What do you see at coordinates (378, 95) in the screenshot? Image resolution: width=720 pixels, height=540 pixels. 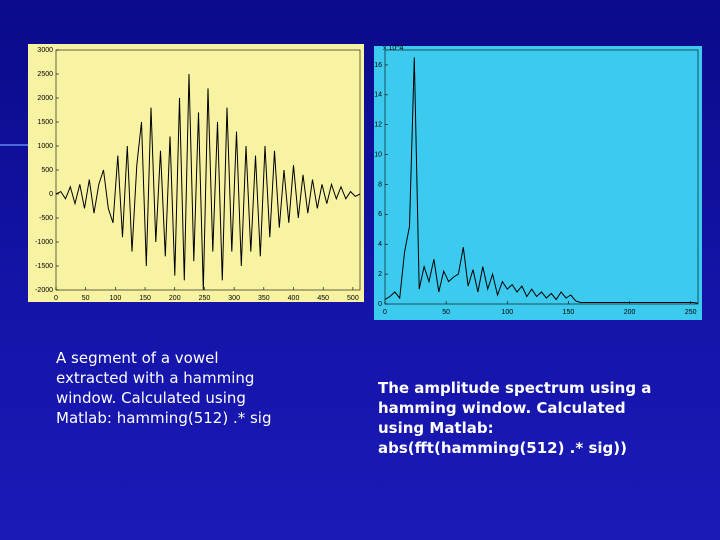 I see `y-tick-label: 14` at bounding box center [378, 95].